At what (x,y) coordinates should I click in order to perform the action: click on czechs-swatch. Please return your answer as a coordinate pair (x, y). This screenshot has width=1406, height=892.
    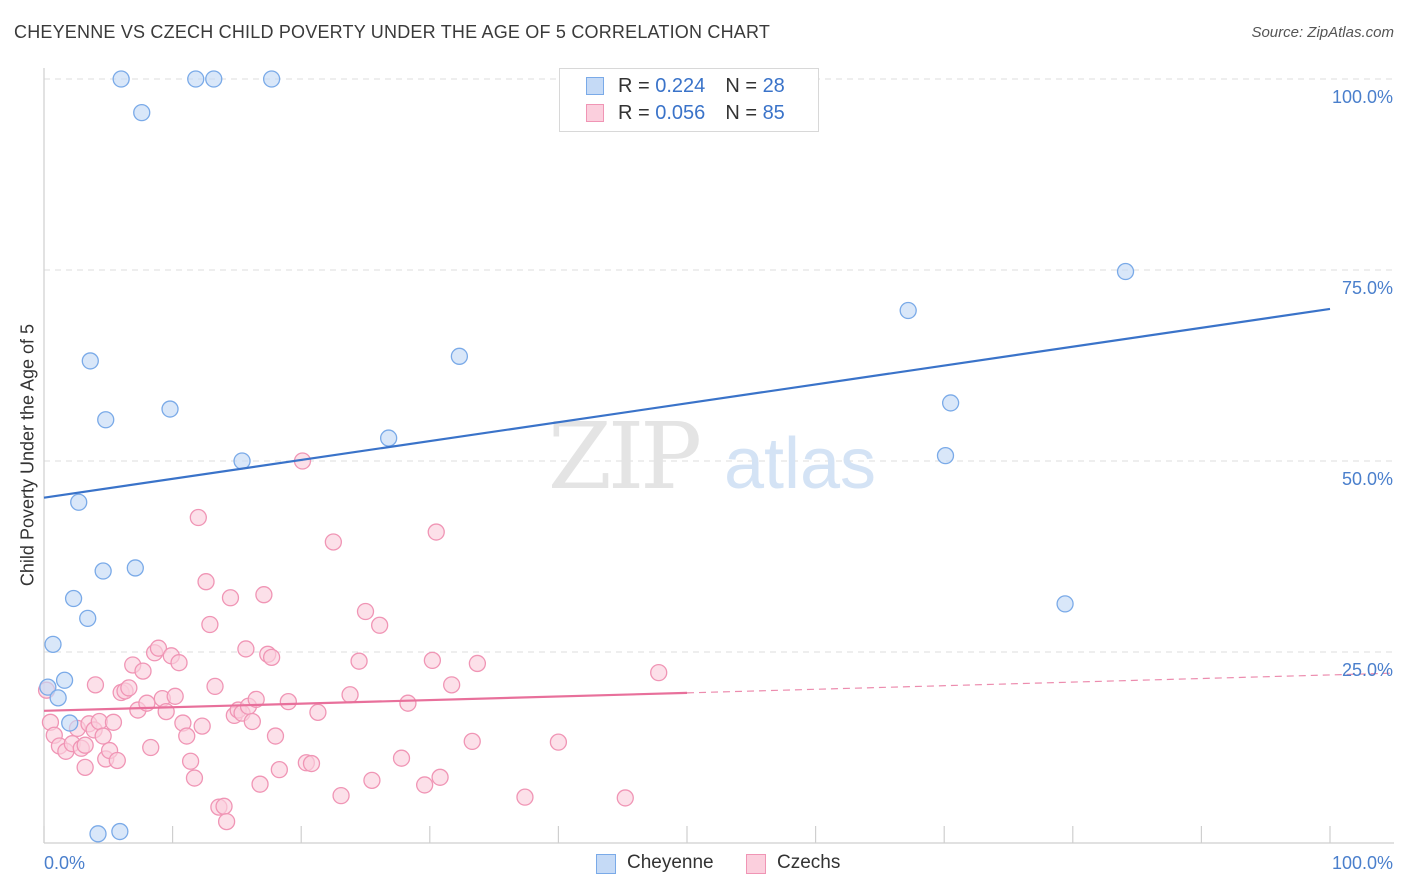
    Looking at the image, I should click on (595, 113).